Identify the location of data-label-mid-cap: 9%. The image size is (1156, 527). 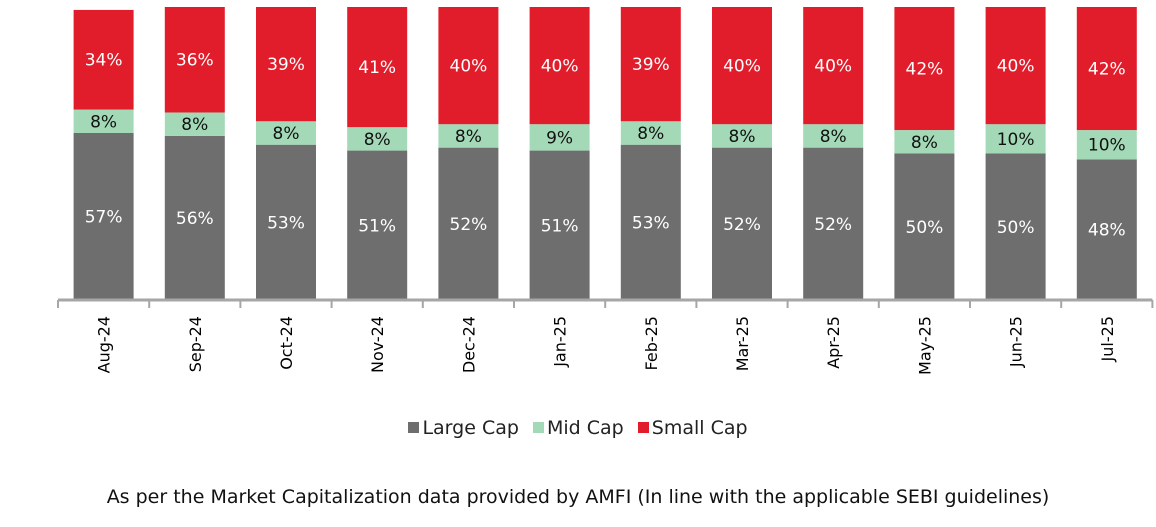
(559, 138).